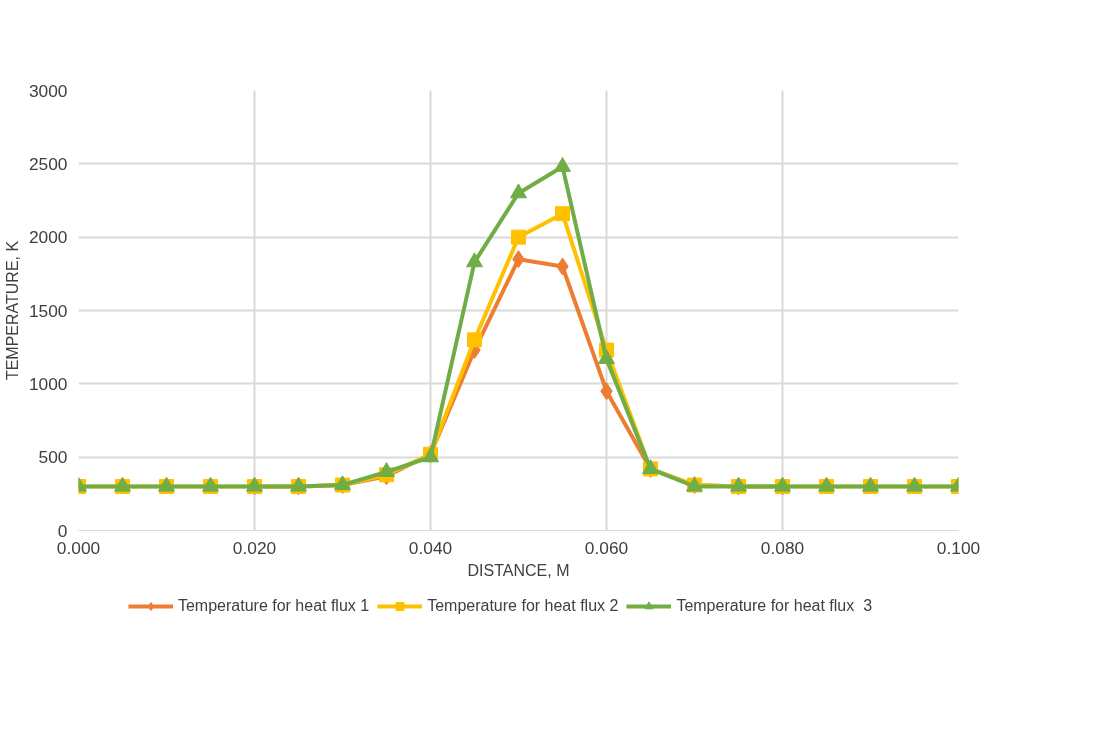  Describe the element at coordinates (518, 570) in the screenshot. I see `x-axis-title: DISTANCE, M` at that location.